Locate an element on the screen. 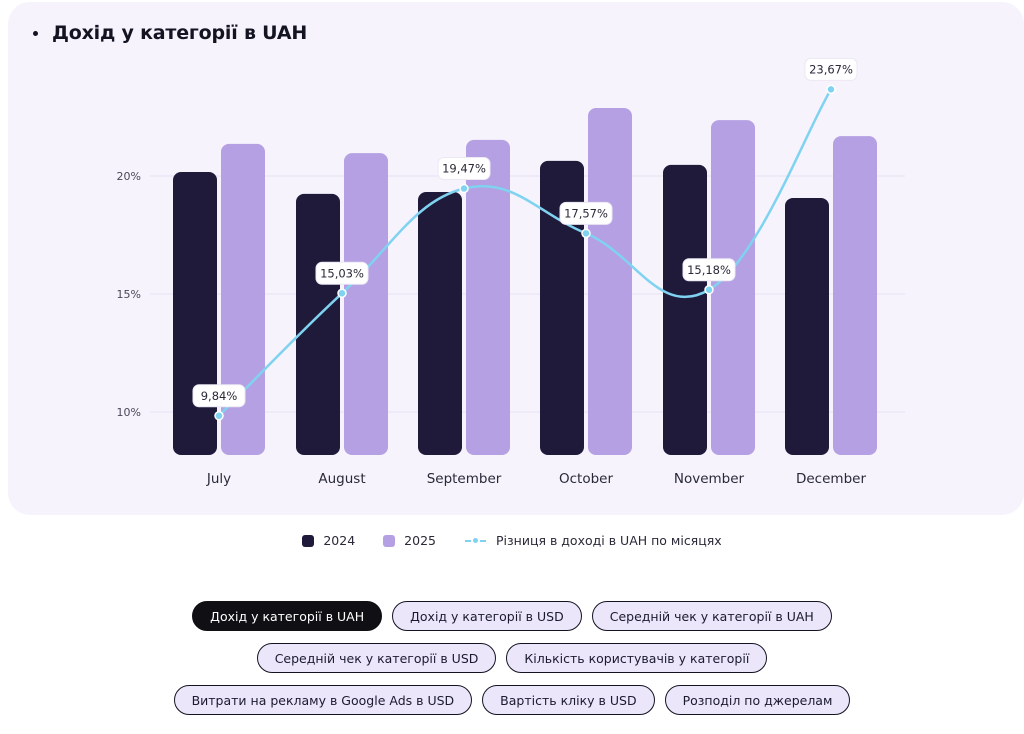 The image size is (1024, 734). bar-2025-december is located at coordinates (855, 295).